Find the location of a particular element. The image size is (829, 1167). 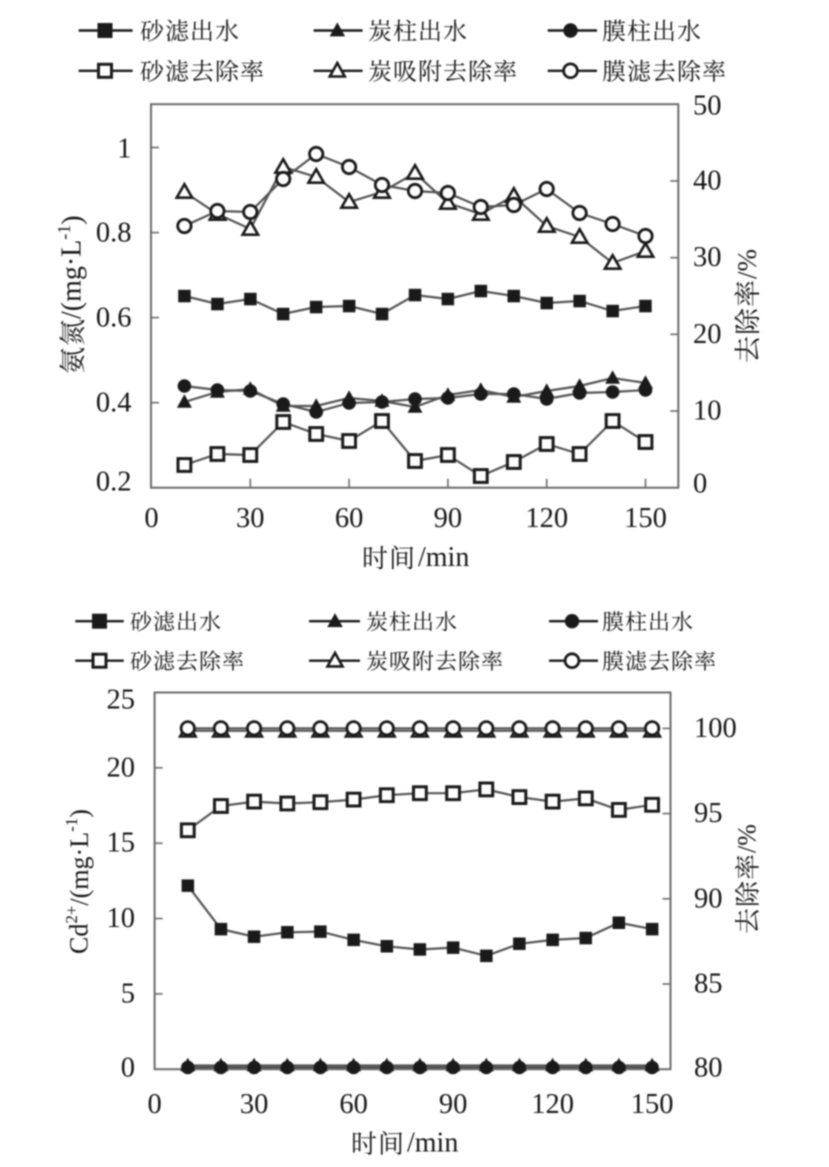

svg-text: 15 is located at coordinates (121, 843).